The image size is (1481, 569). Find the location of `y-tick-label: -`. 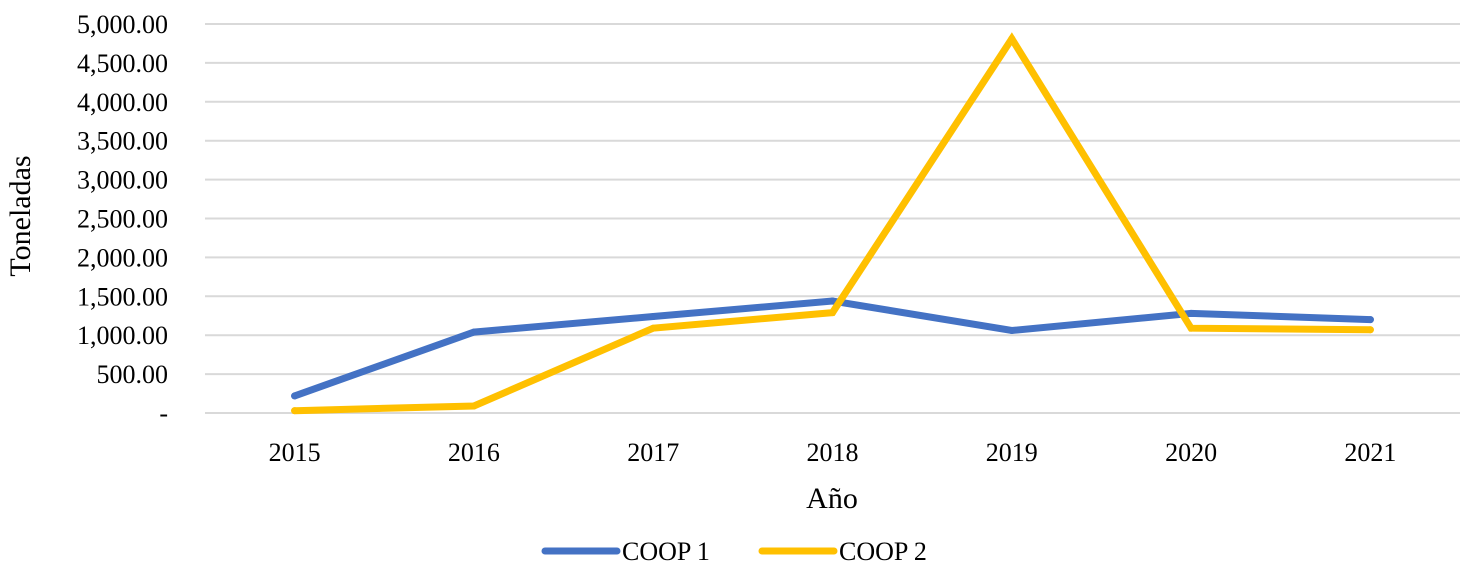

y-tick-label: - is located at coordinates (163, 413).